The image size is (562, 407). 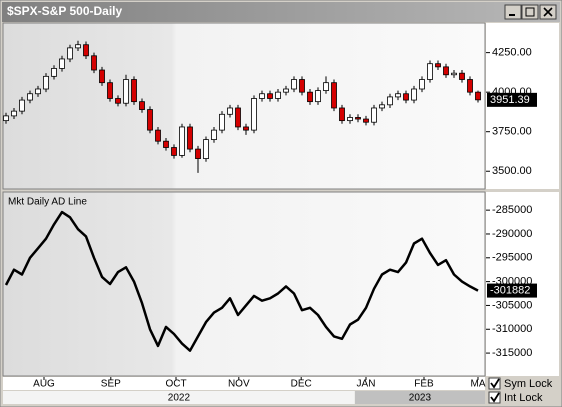 I want to click on y-tick-label: -305000, so click(x=512, y=305).